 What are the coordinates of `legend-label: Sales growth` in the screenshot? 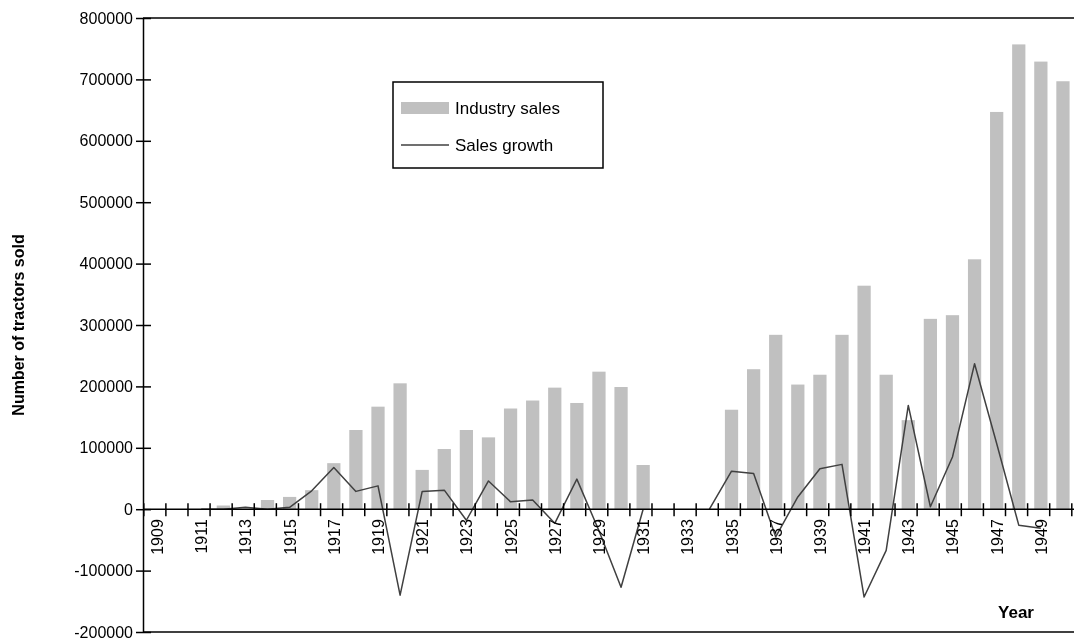 It's located at (504, 145).